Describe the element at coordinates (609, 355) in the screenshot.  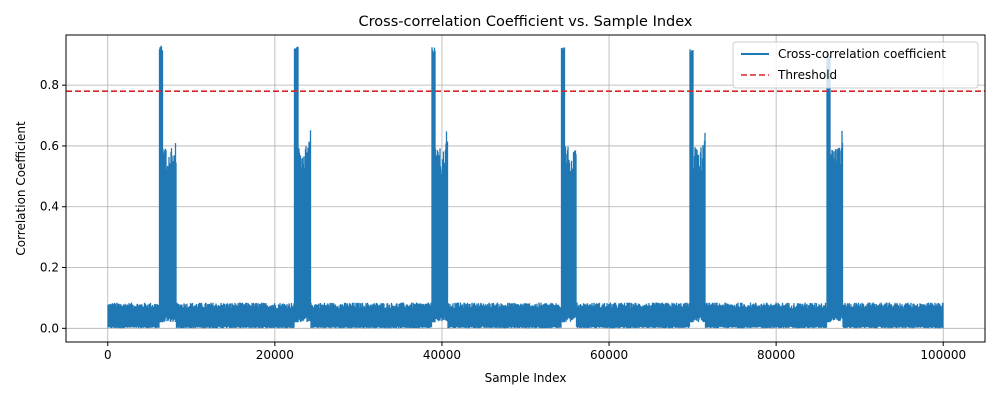
I see `x-tick-label: 60000` at that location.